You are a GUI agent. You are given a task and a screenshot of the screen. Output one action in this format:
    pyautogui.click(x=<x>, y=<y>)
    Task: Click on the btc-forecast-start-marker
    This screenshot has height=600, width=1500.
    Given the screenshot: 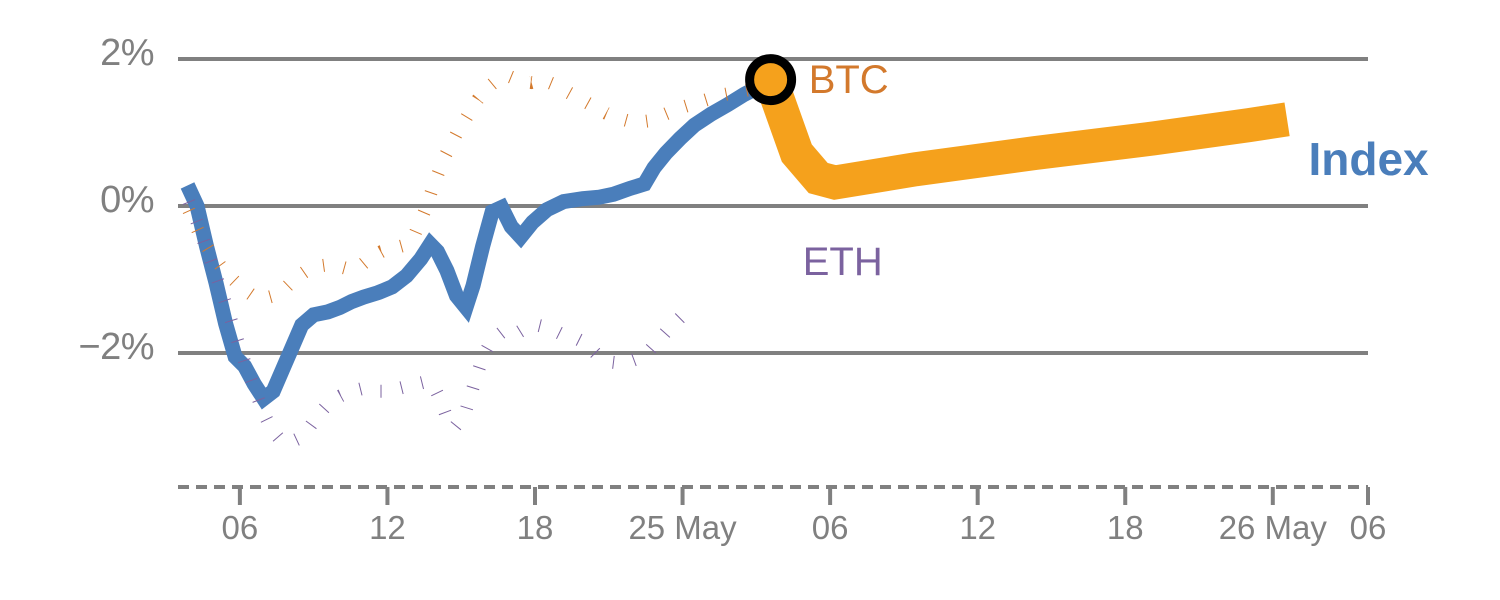 What is the action you would take?
    pyautogui.click(x=771, y=80)
    